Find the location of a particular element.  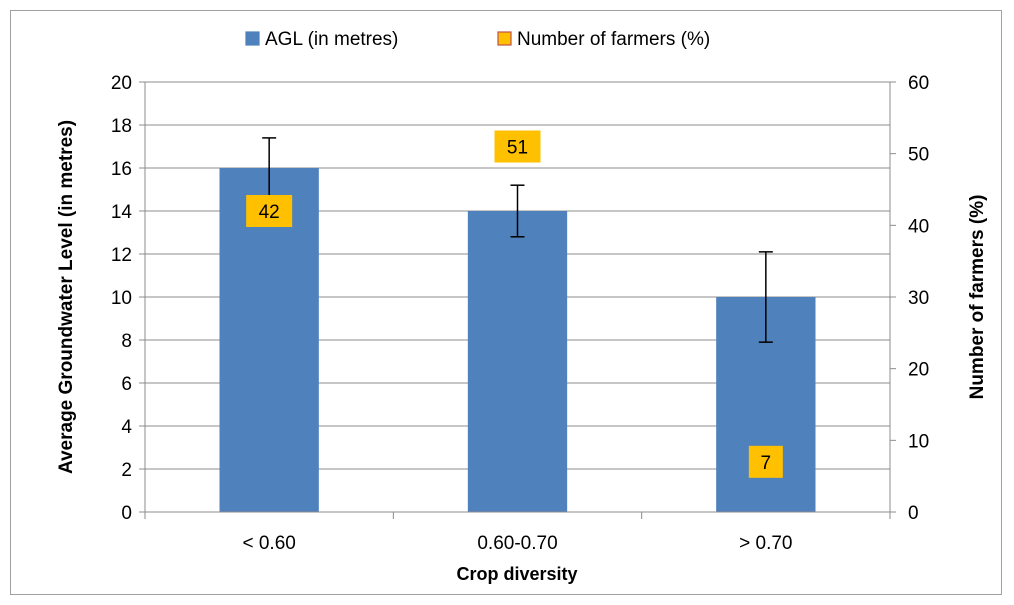

y2-tick-label: 10 is located at coordinates (918, 441).